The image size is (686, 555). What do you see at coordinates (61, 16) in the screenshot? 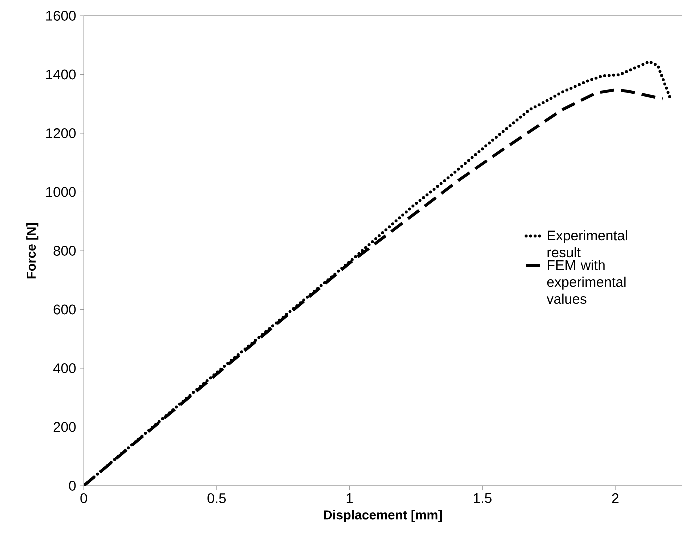
I see `y-tick-label: 1600` at bounding box center [61, 16].